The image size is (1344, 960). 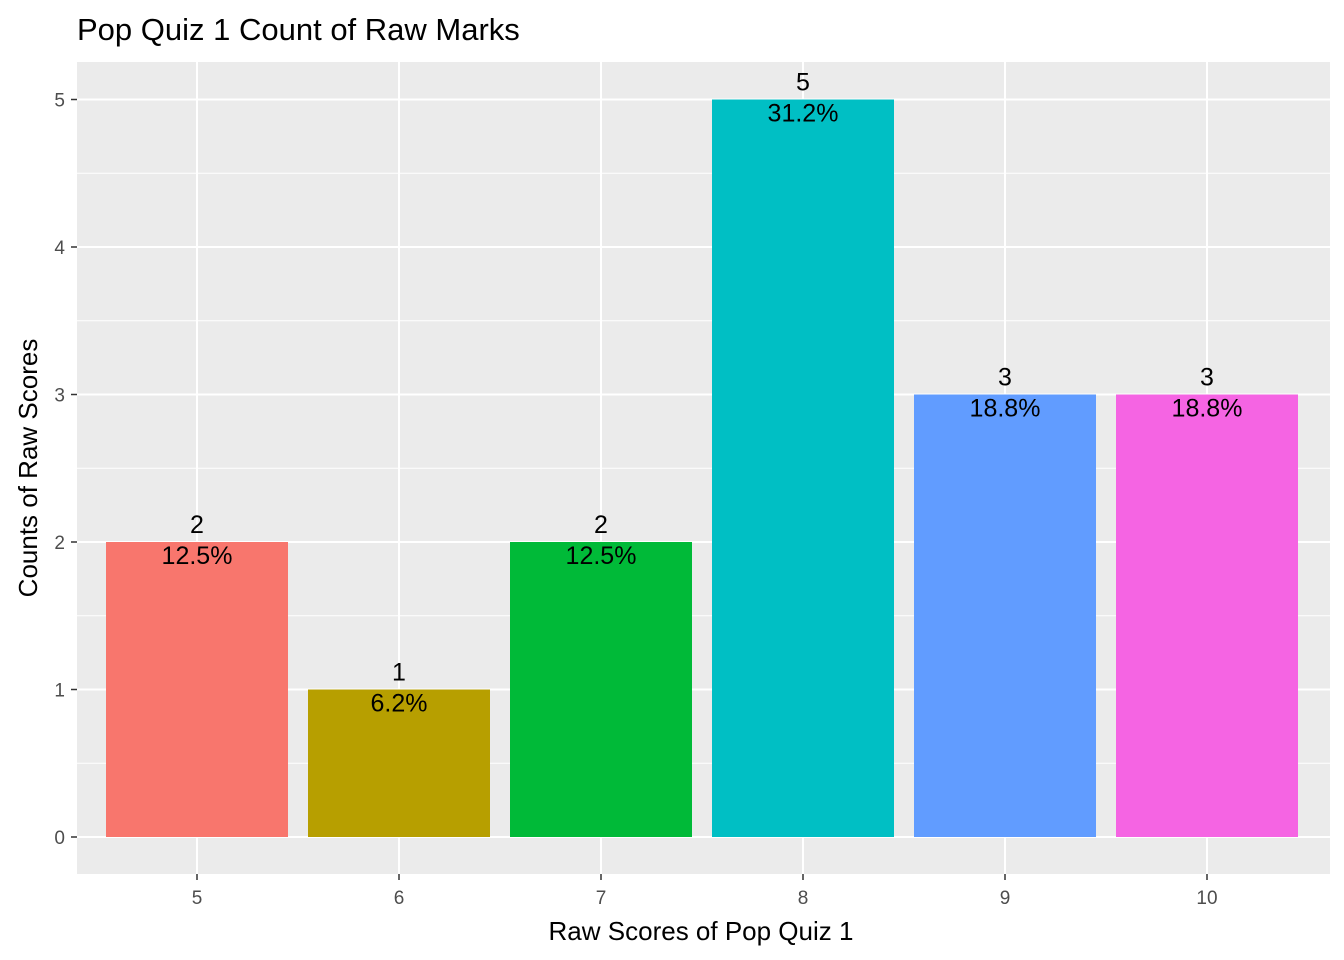 What do you see at coordinates (298, 29) in the screenshot?
I see `chart-title: Pop Quiz 1 Count of Raw Marks` at bounding box center [298, 29].